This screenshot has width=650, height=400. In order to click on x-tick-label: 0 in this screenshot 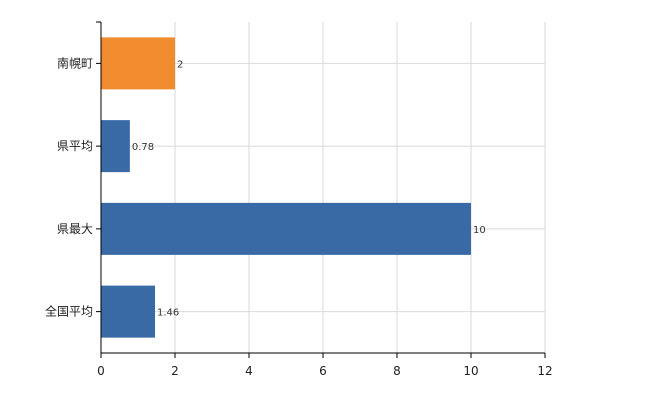, I will do `click(101, 371)`.